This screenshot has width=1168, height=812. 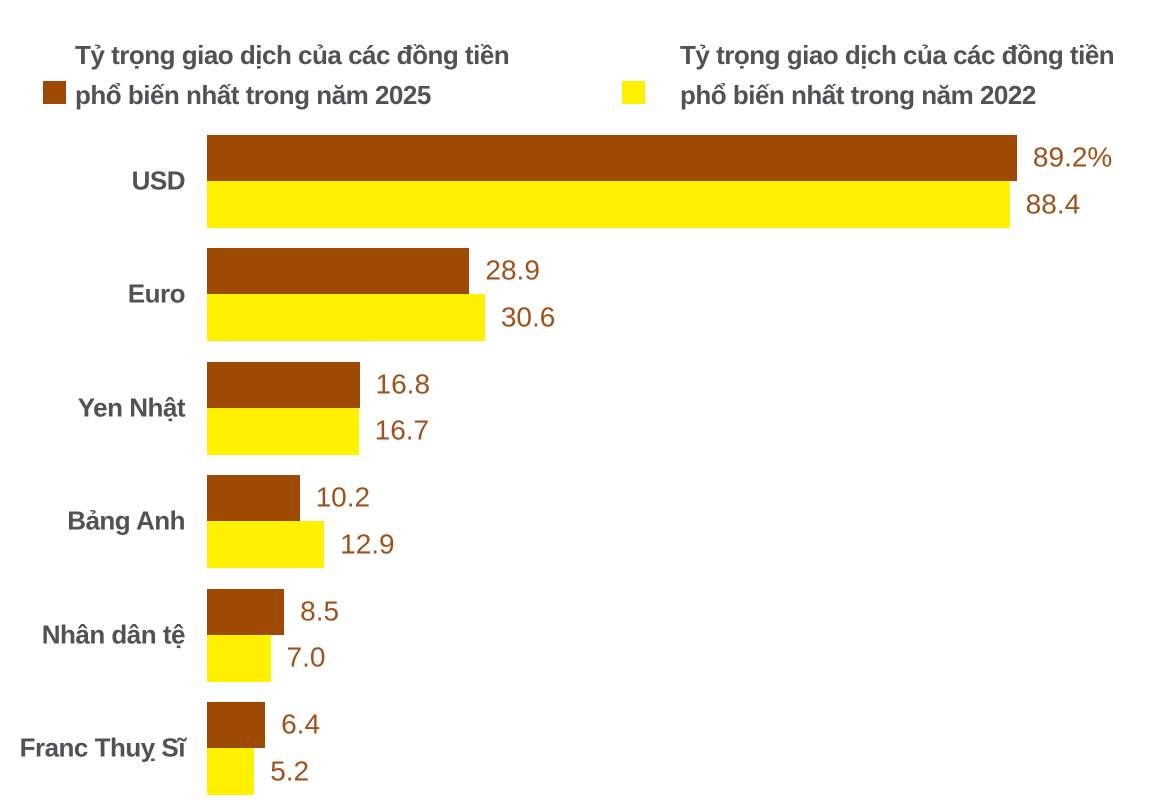 I want to click on legend-swatch-2022-icon, so click(x=633, y=92).